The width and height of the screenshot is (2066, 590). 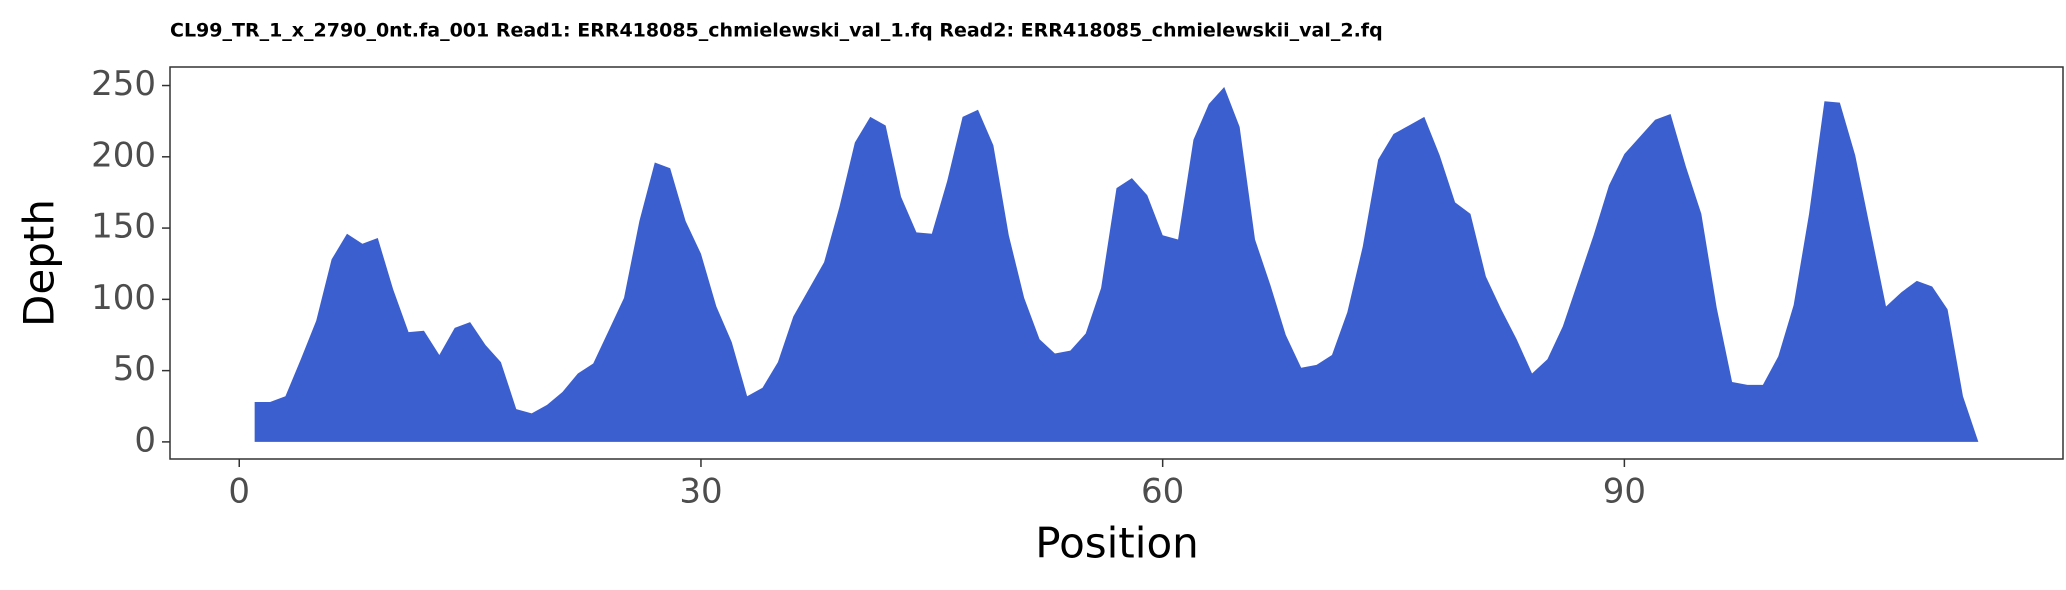 I want to click on x-tick-label: 90, so click(x=1624, y=492).